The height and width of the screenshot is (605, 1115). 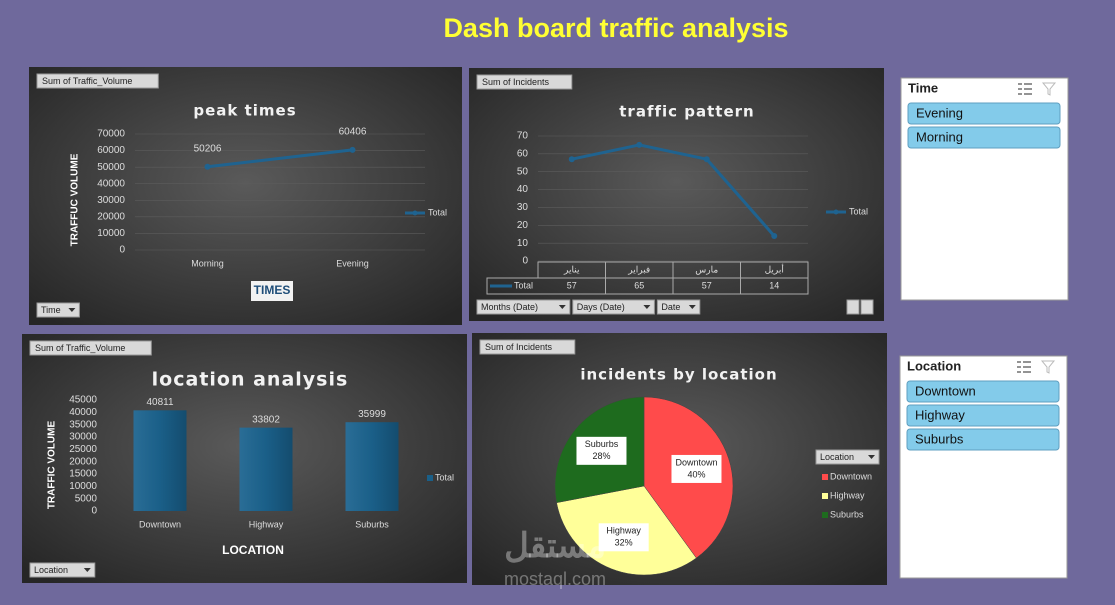 I want to click on y-axis-title: TRAFFIC VOLUME, so click(x=52, y=465).